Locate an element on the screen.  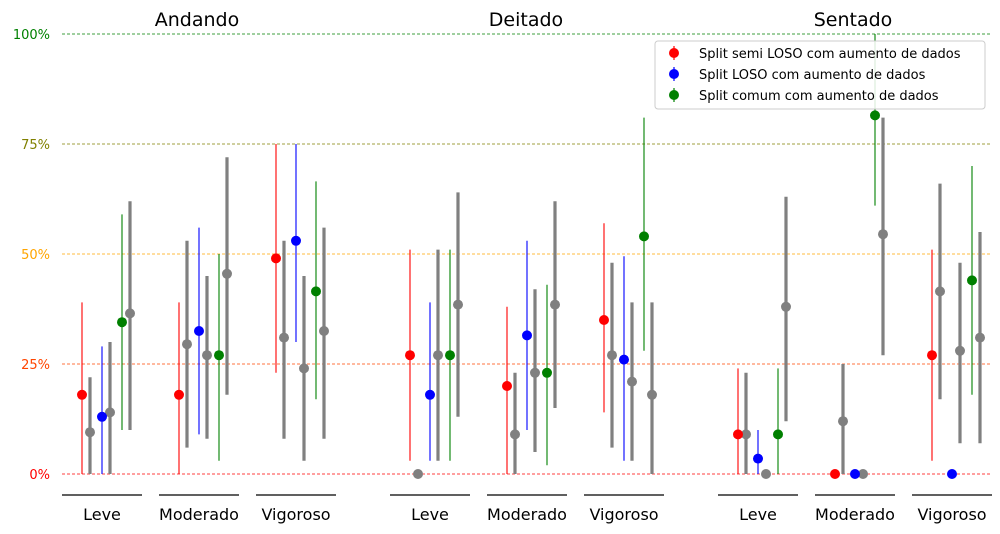
y-tick-label: 100% is located at coordinates (31, 35).